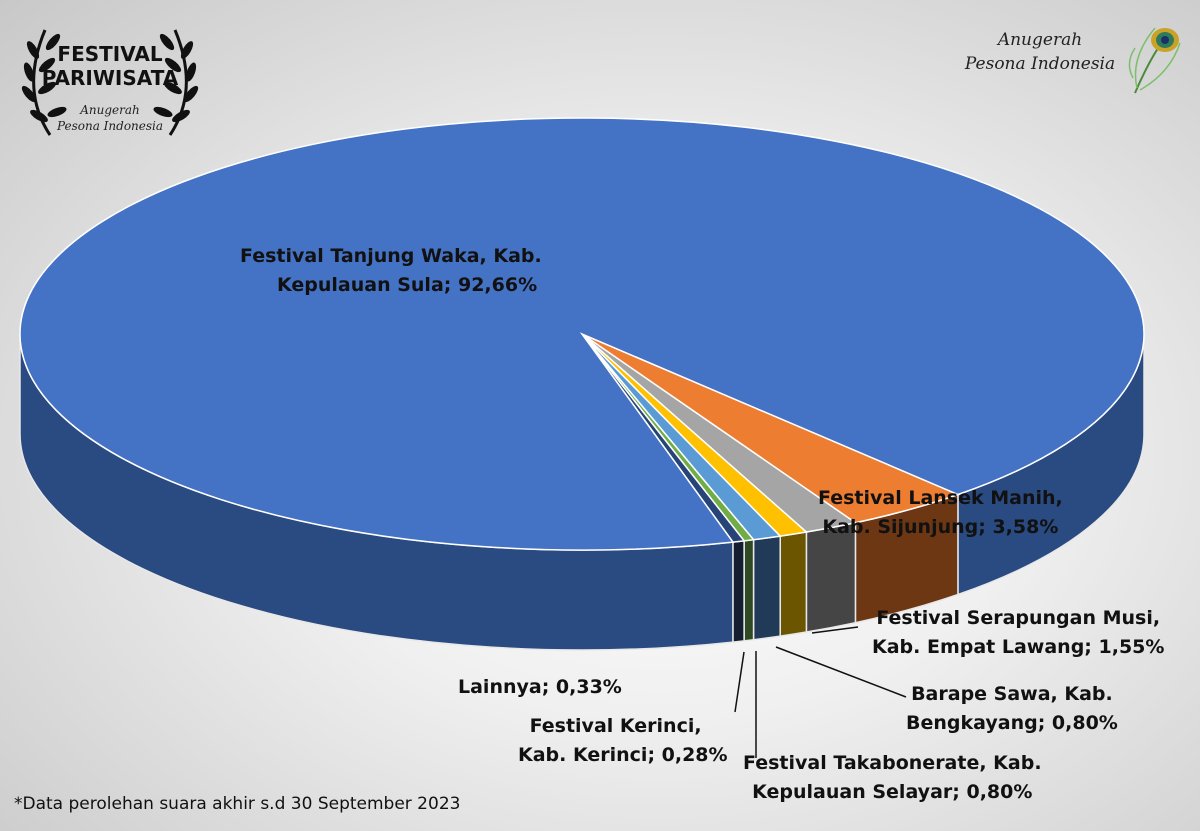 This screenshot has width=1200, height=831. I want to click on logo-right-line2: Pesona Indonesia, so click(1040, 64).